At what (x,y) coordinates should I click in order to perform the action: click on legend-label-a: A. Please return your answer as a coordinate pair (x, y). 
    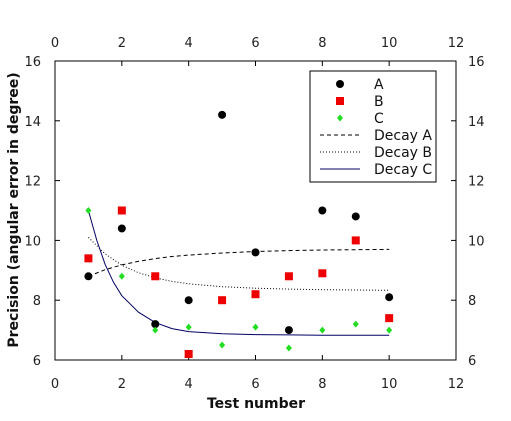
    Looking at the image, I should click on (379, 85).